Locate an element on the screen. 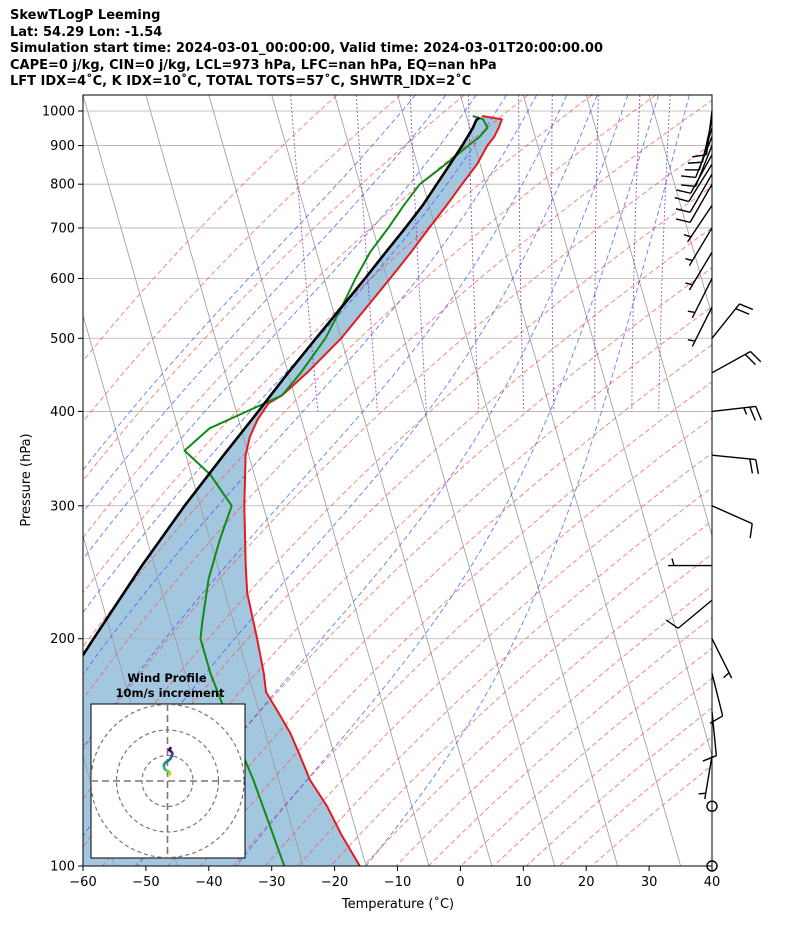 The width and height of the screenshot is (794, 937). x-axis-label: Temperature (˚C) is located at coordinates (397, 904).